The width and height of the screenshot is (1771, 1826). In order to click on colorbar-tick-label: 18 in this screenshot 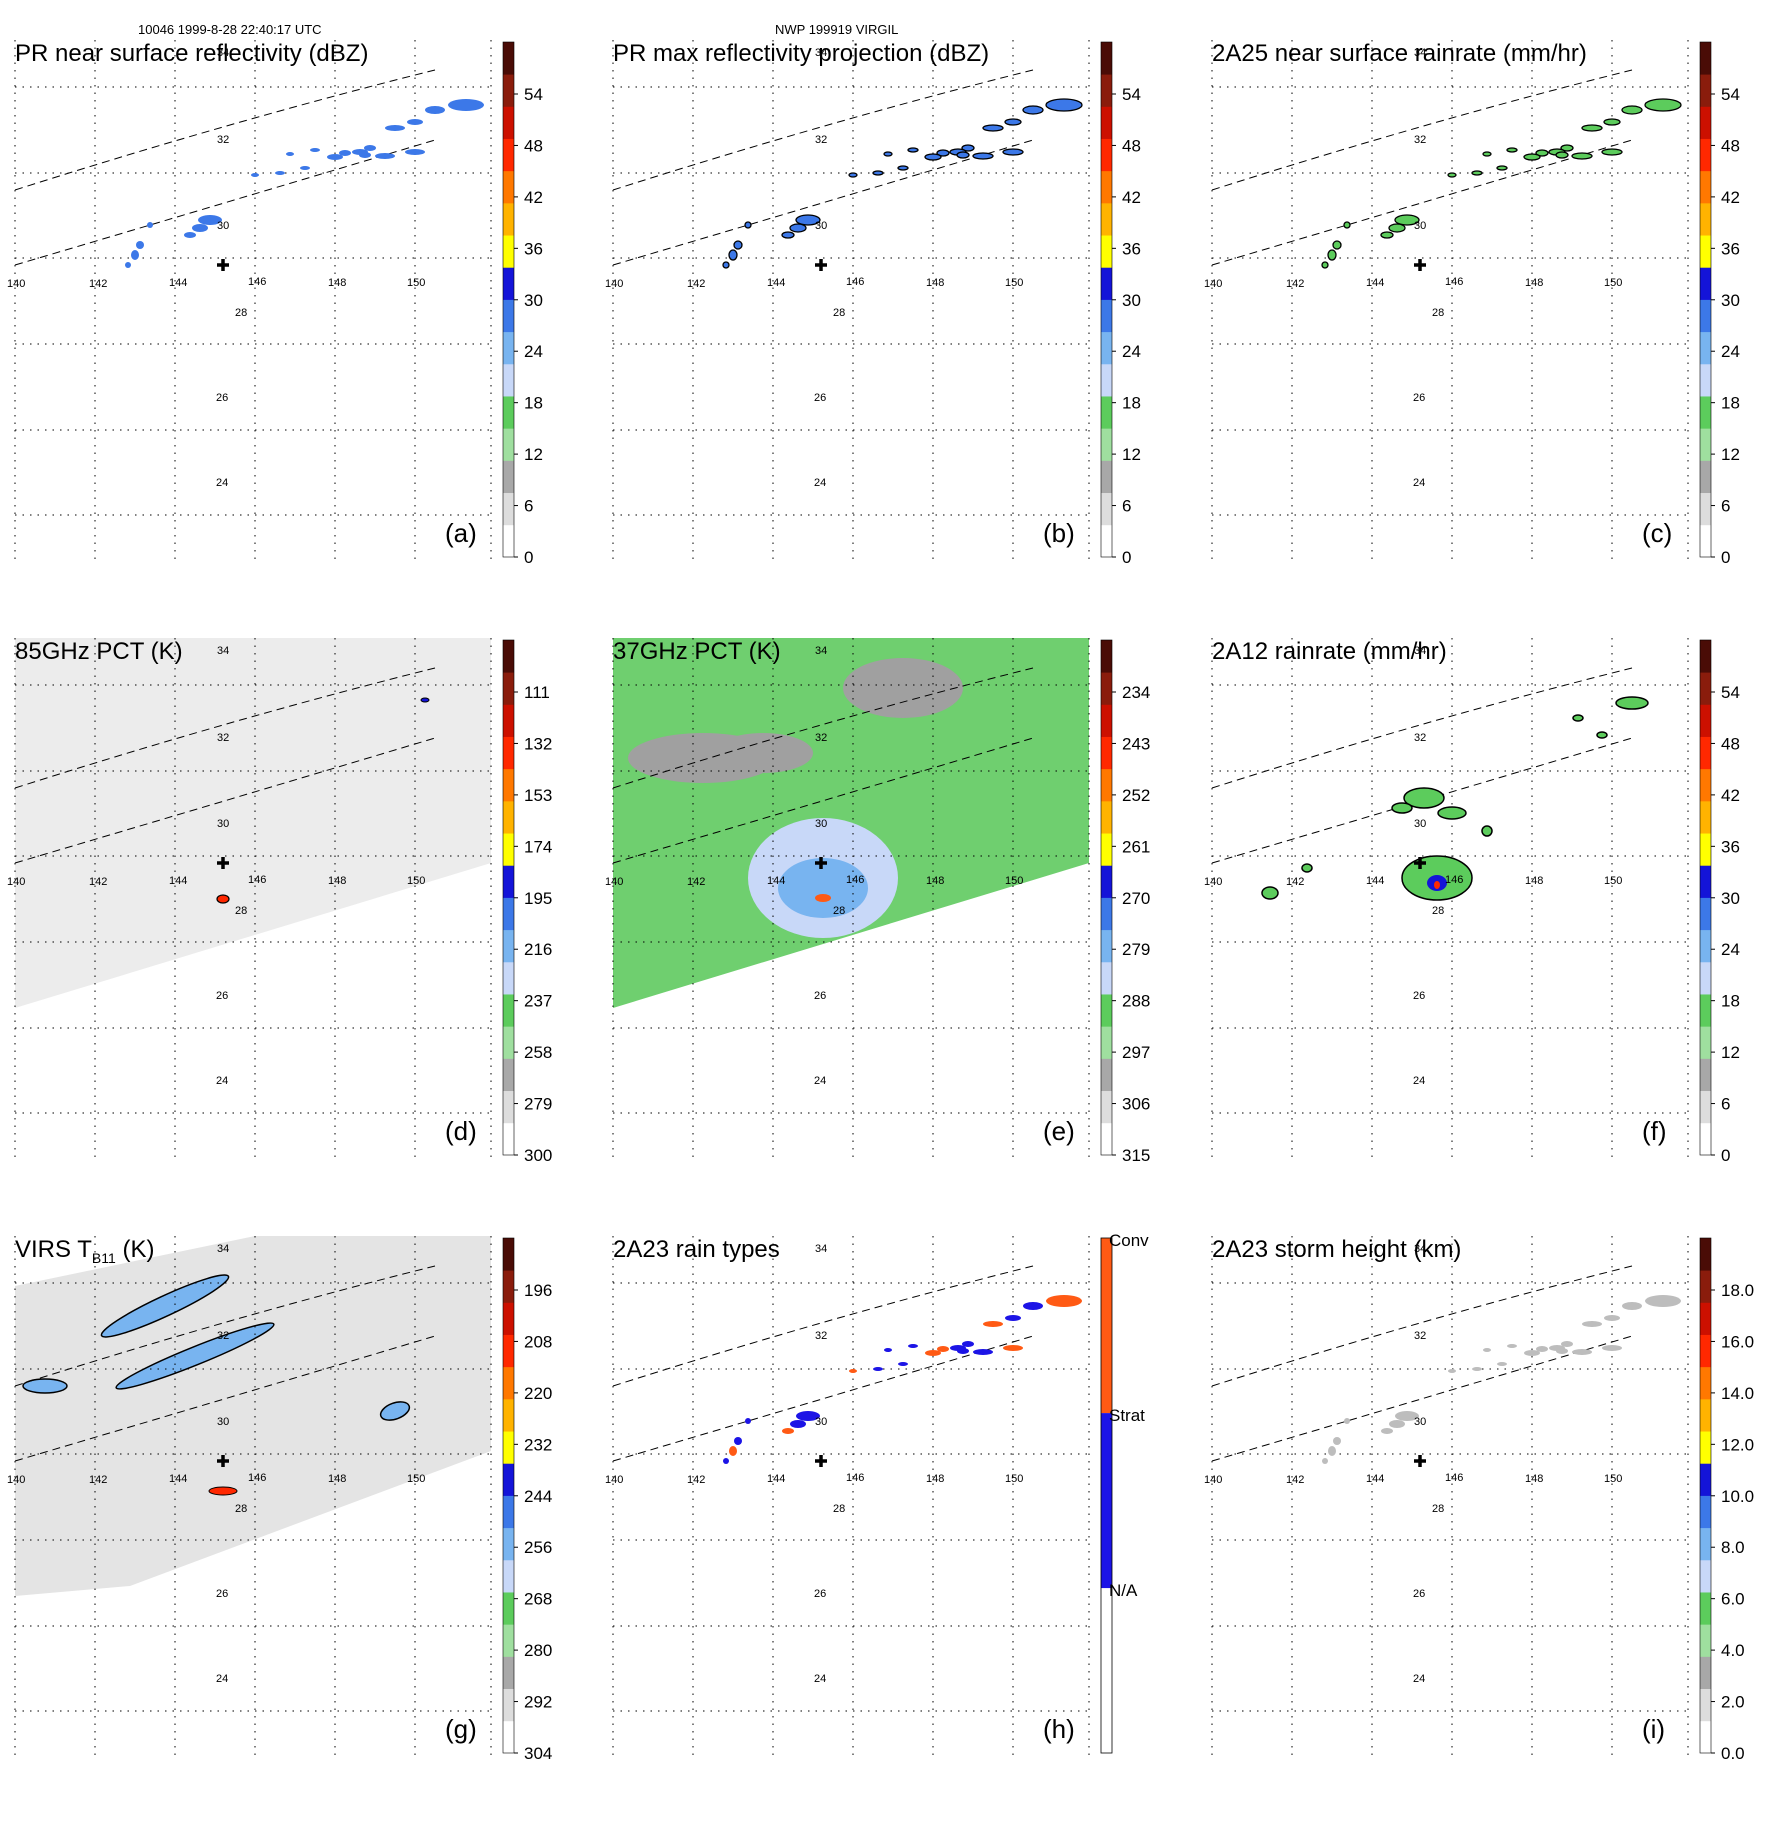, I will do `click(1730, 403)`.